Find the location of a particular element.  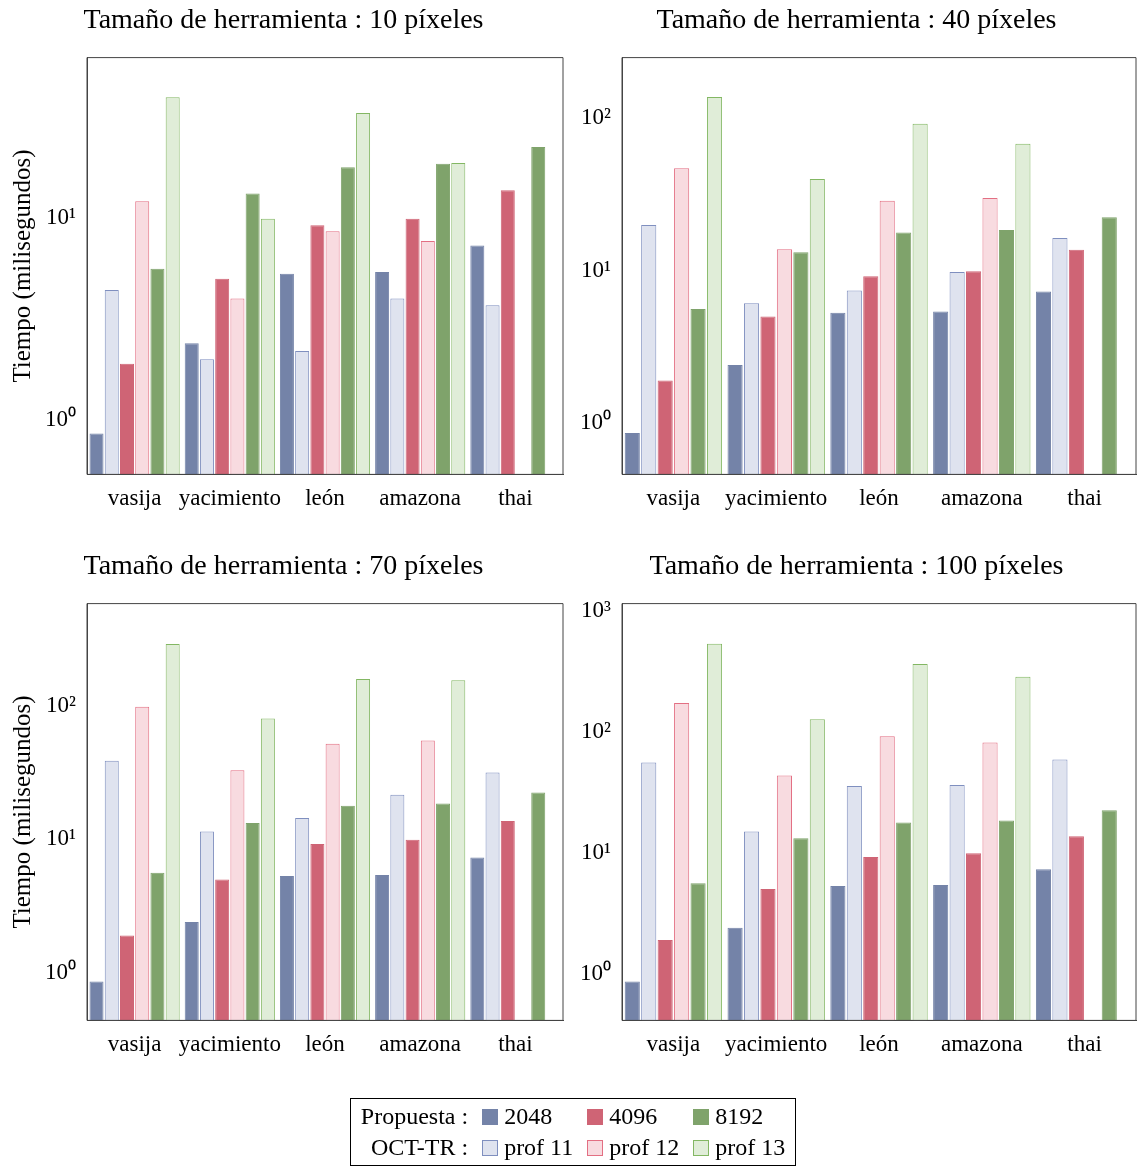

legend-label: 2048 is located at coordinates (528, 1116).